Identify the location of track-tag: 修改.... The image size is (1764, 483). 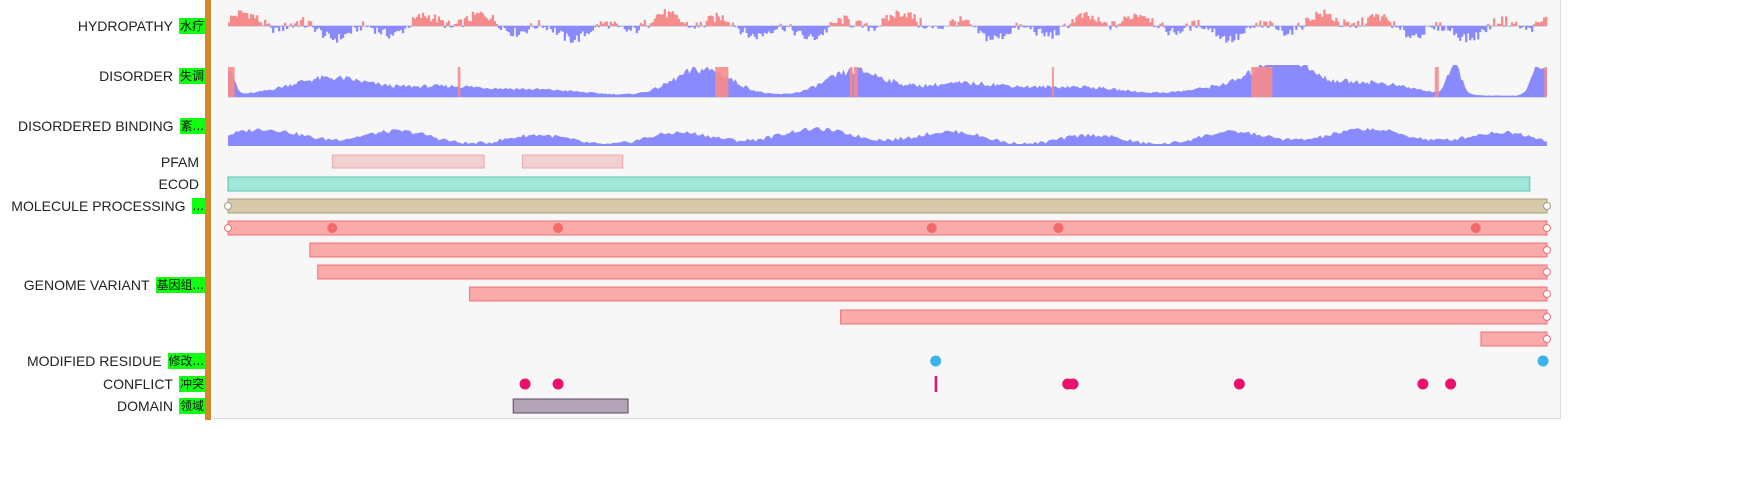
(186, 361).